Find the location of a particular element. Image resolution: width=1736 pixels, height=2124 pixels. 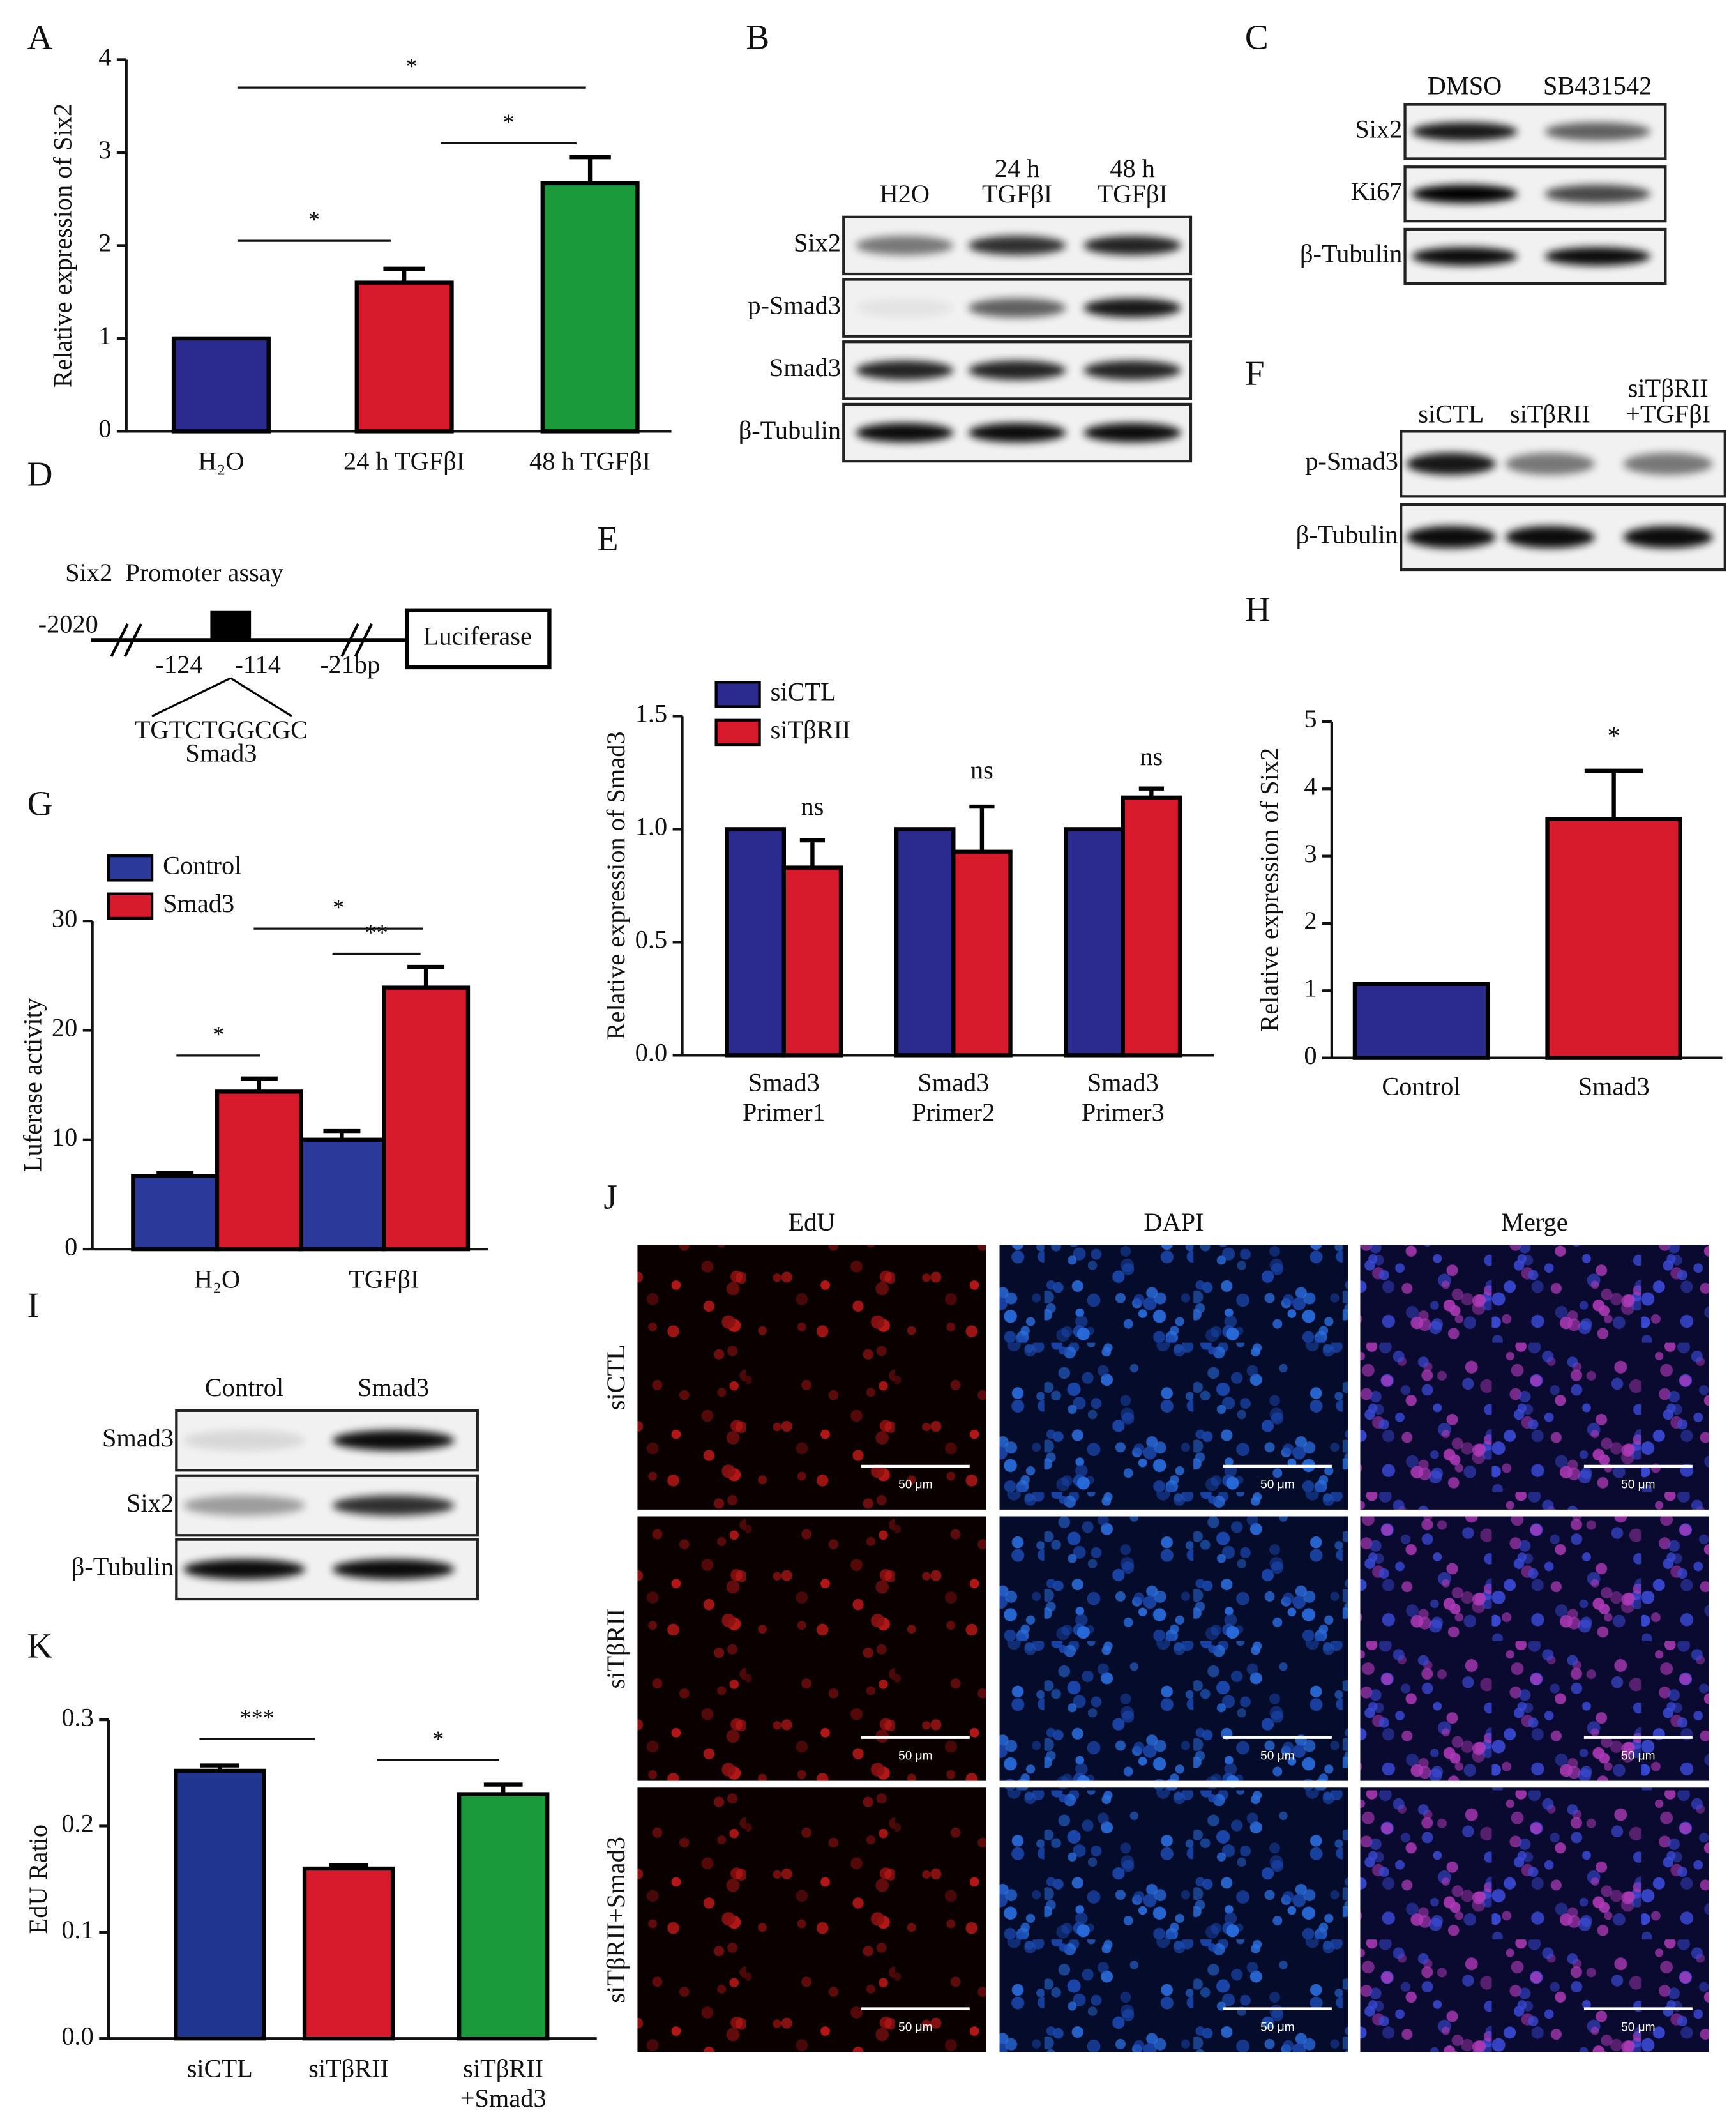

panel-label: C is located at coordinates (1257, 36).